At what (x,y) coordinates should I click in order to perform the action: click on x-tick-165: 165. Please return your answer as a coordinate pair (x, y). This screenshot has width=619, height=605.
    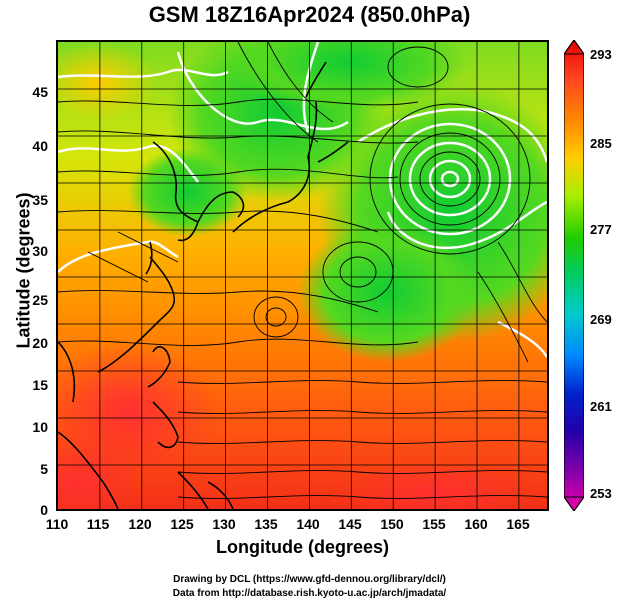
    Looking at the image, I should click on (518, 524).